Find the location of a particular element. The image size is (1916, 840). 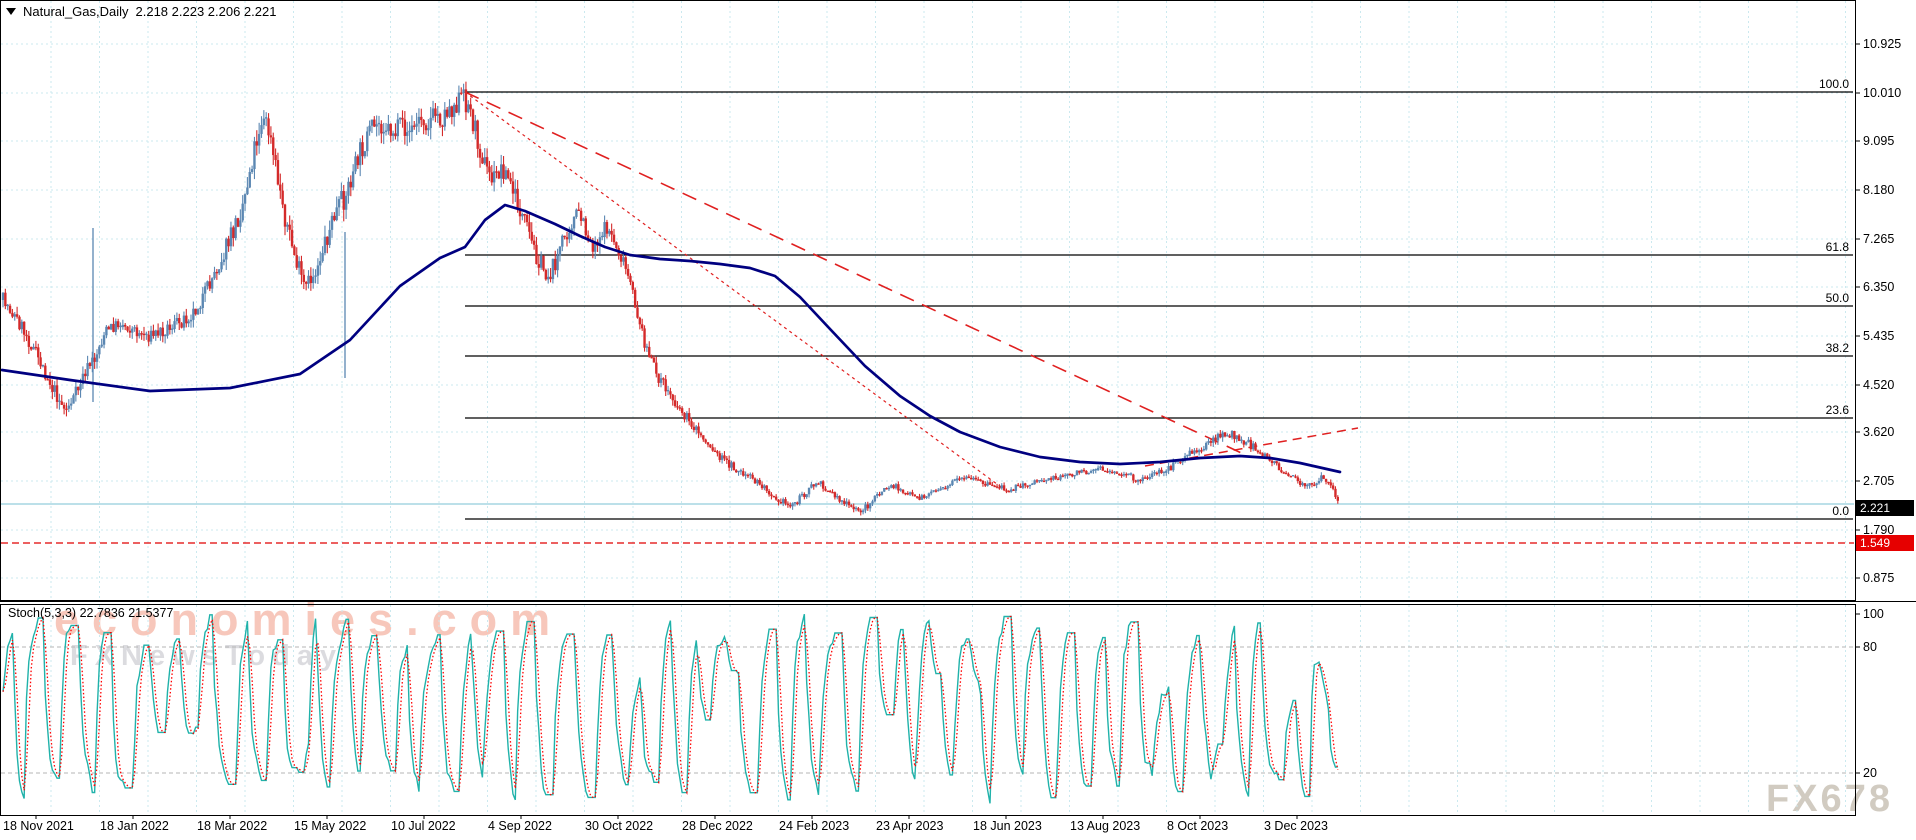

svg-text: 18 Mar 2022 is located at coordinates (232, 826).